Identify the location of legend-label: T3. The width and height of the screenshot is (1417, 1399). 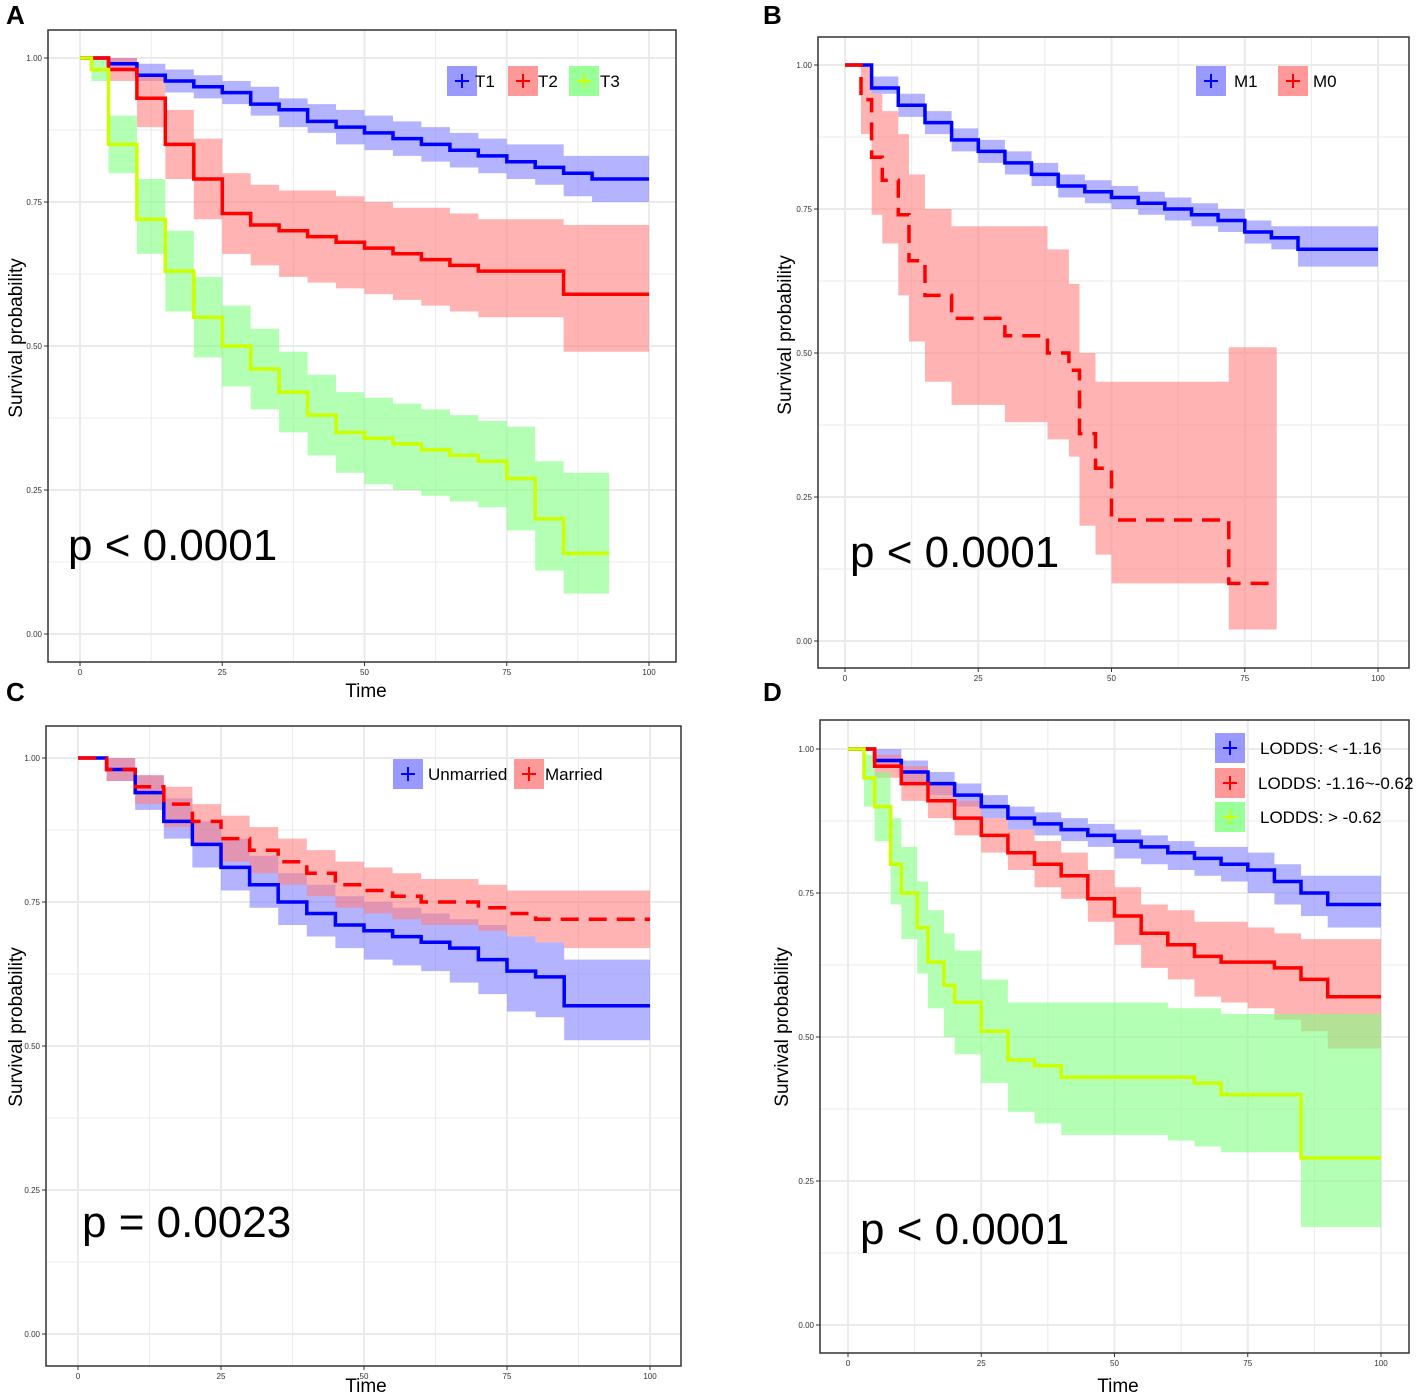
(610, 81).